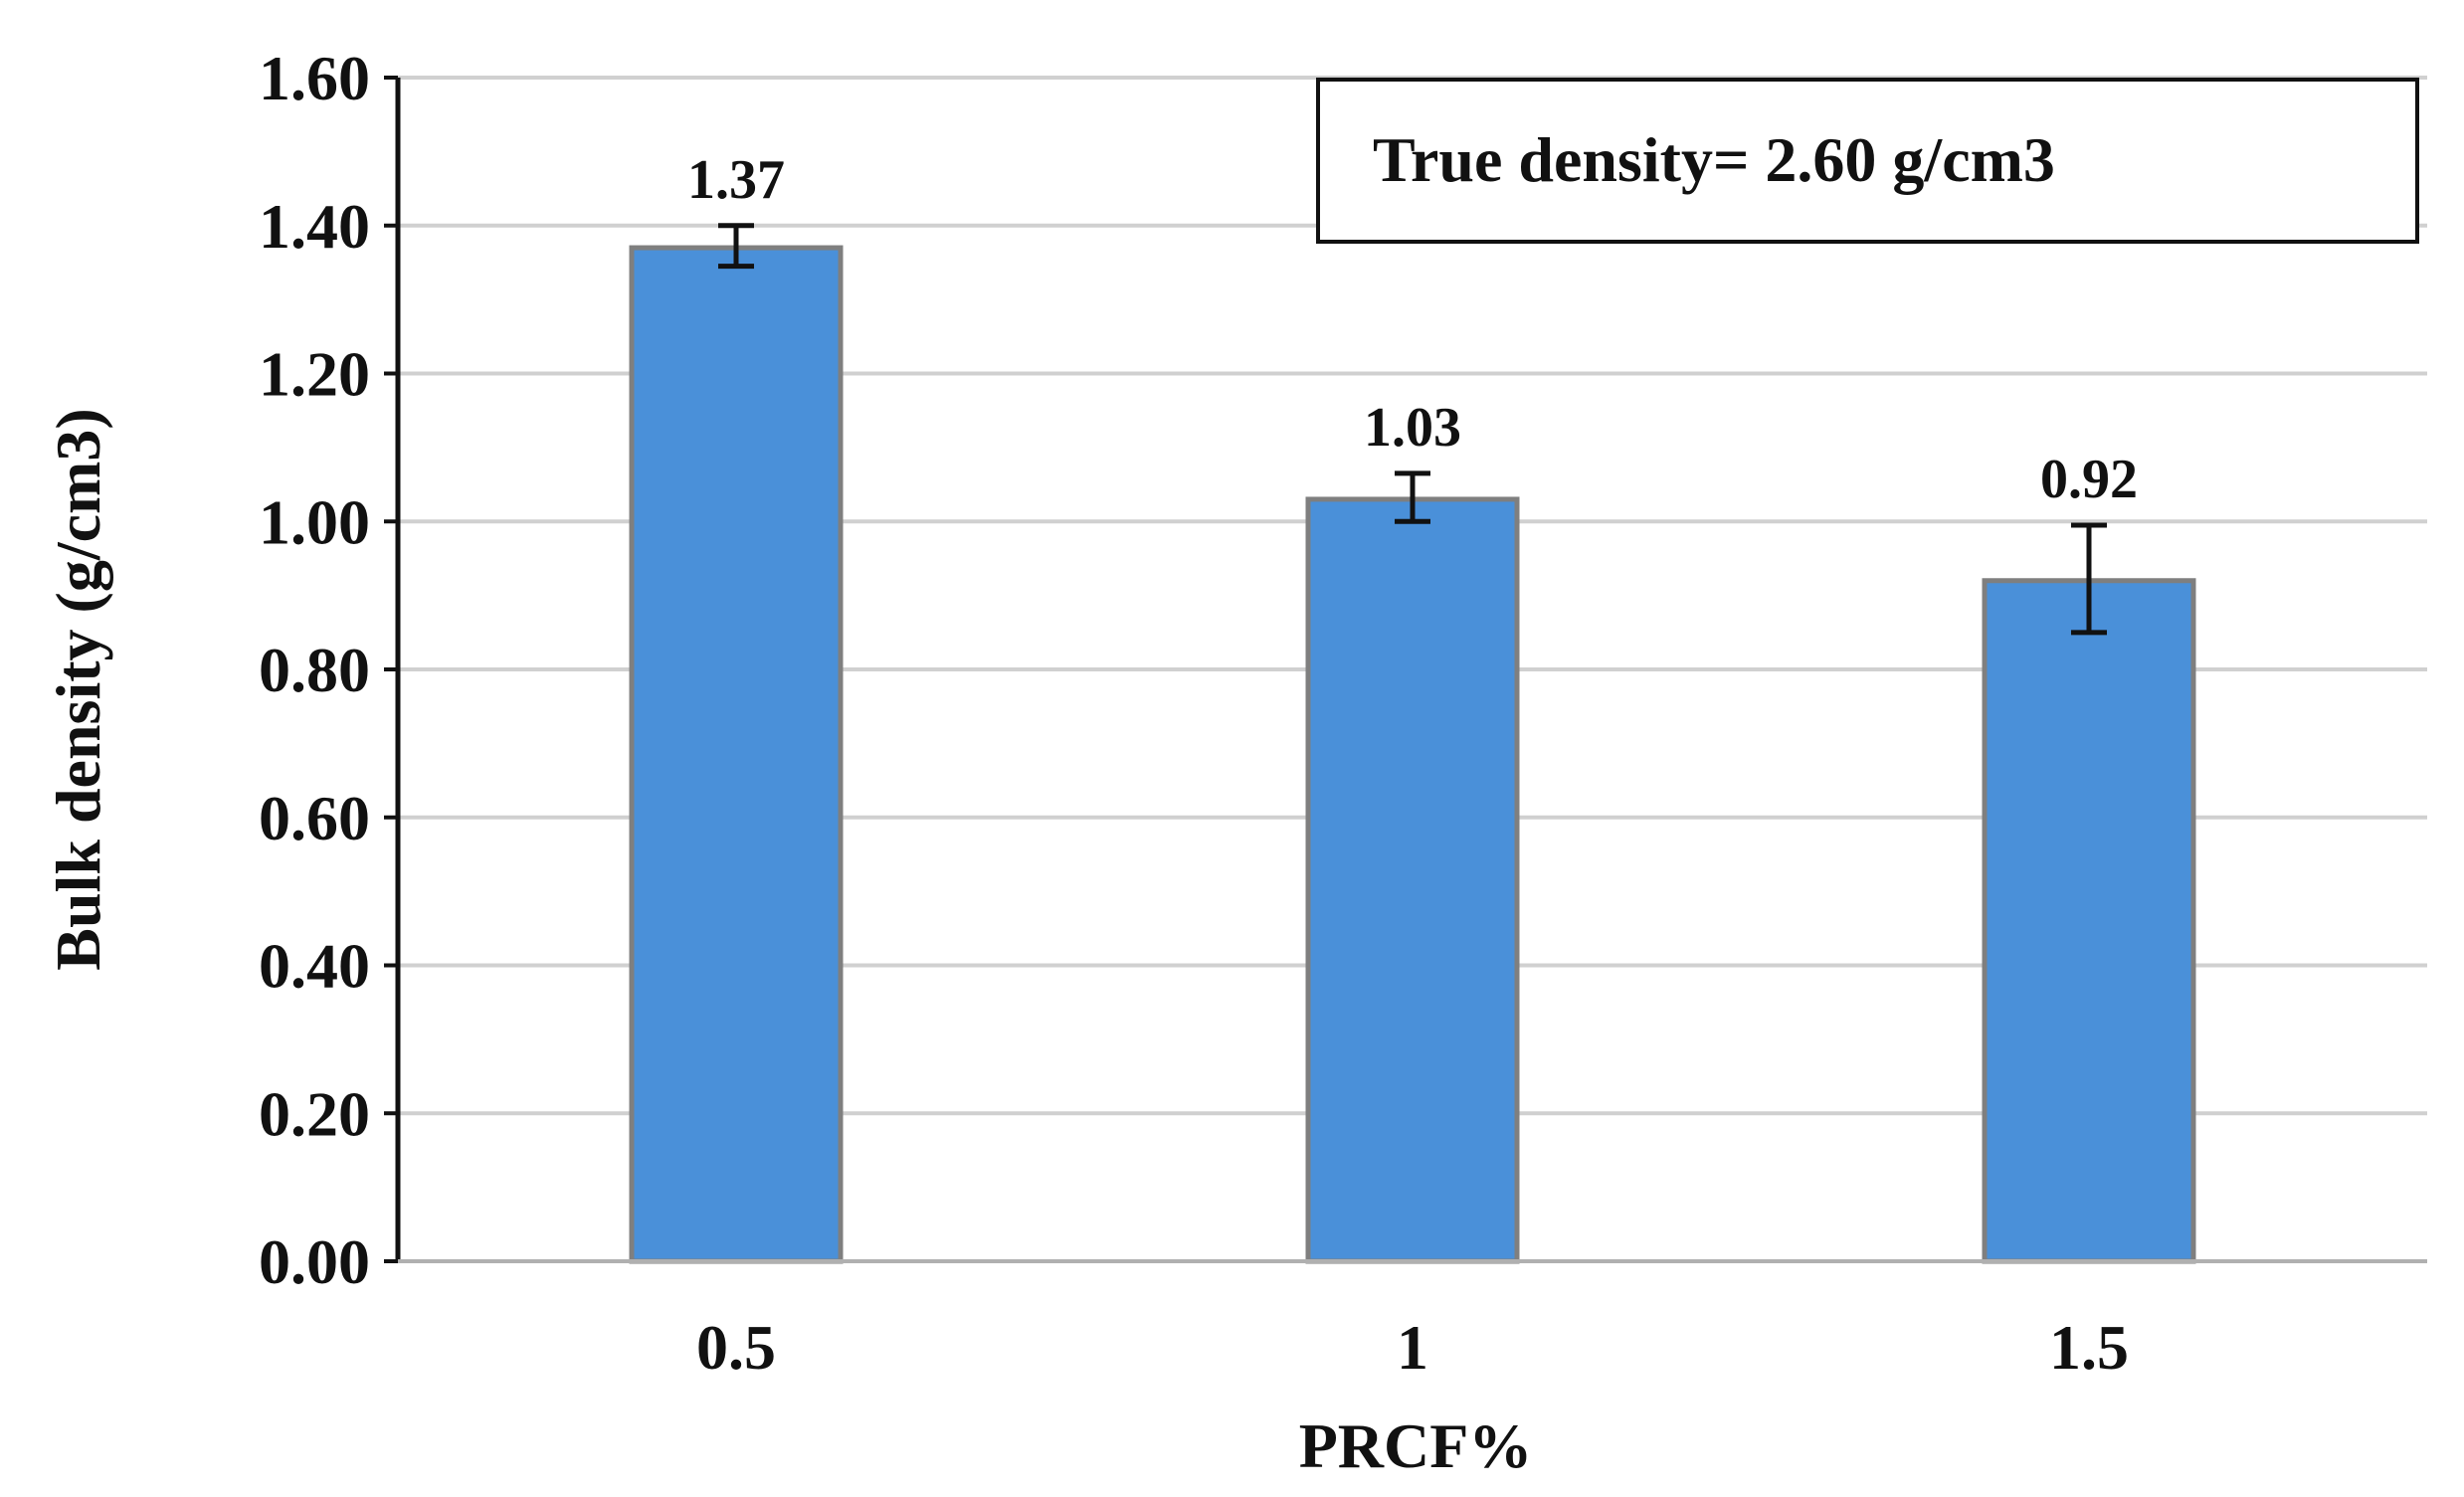 This screenshot has height=1497, width=2464. What do you see at coordinates (78, 689) in the screenshot?
I see `y-axis-title: Bulk density (g/cm3)` at bounding box center [78, 689].